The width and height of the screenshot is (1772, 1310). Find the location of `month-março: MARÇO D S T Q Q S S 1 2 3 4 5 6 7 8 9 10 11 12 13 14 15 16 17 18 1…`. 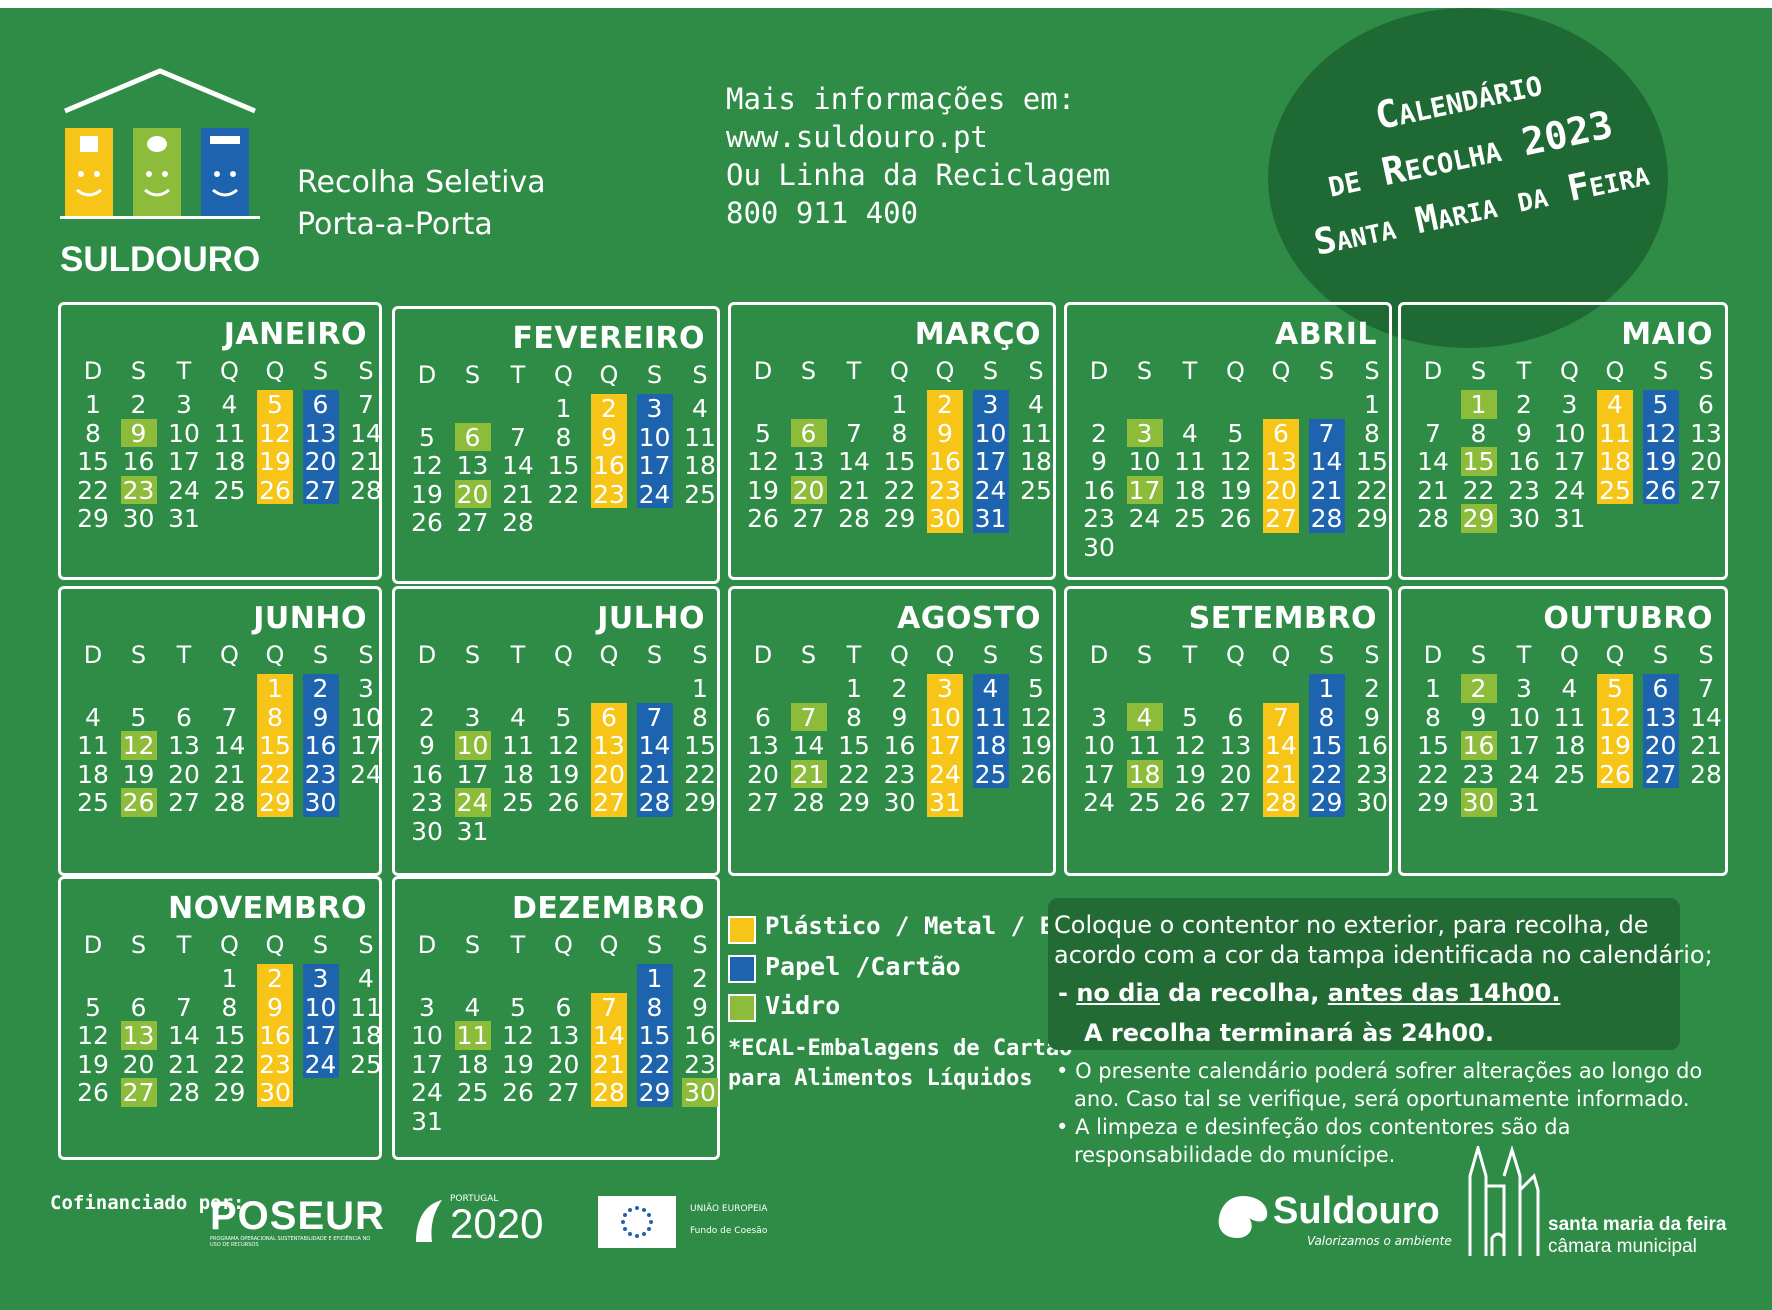

month-março: MARÇO D S T Q Q S S 1 2 3 4 5 6 7 8 9 10 11 12 13 14 15 16 17 18 1… is located at coordinates (892, 441).